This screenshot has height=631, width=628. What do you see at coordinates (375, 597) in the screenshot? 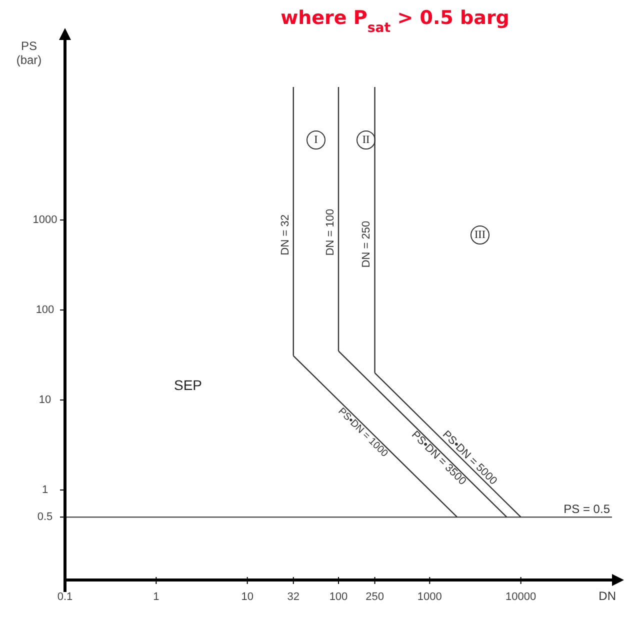
I see `x-tick-label: 250` at bounding box center [375, 597].